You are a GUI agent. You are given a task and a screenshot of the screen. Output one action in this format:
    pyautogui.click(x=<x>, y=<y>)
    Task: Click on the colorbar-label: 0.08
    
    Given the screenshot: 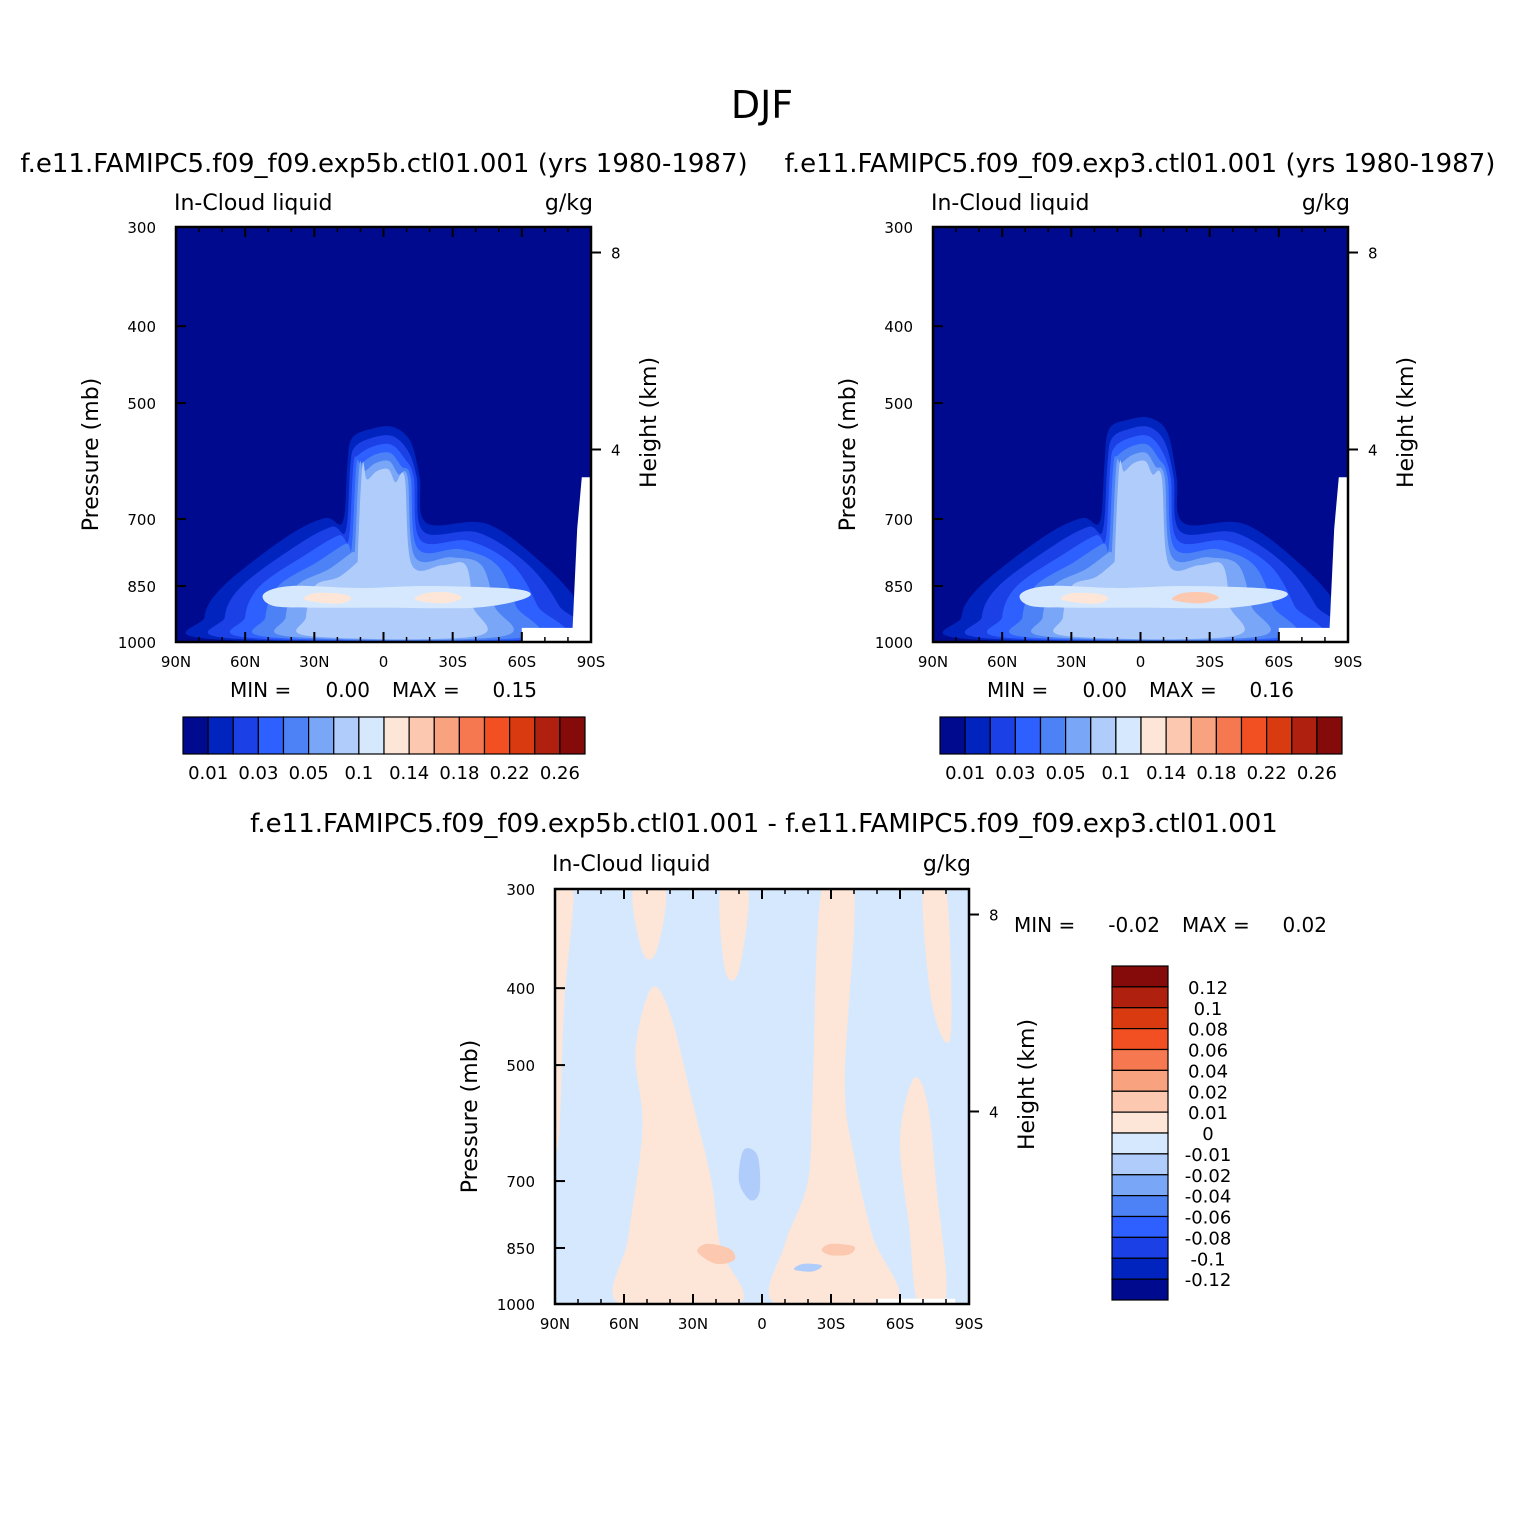 What is the action you would take?
    pyautogui.click(x=1208, y=1030)
    